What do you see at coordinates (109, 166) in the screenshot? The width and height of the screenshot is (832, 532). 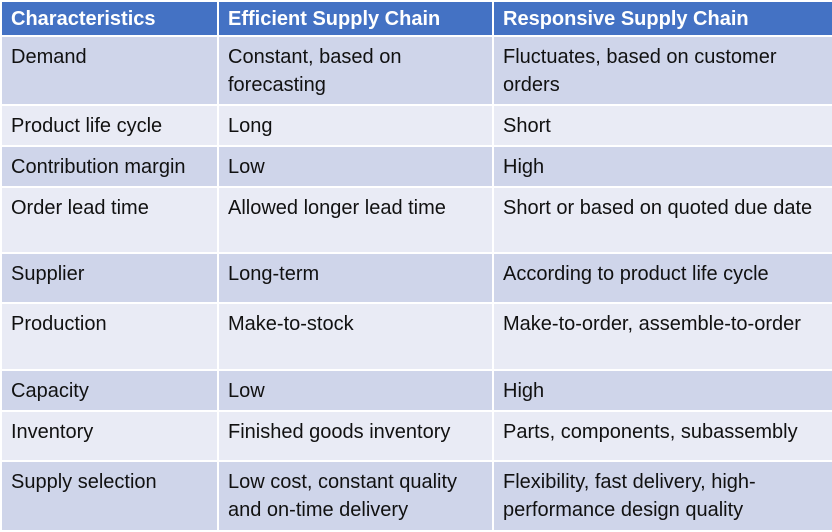 I see `cell-characteristic: Contribution margin` at bounding box center [109, 166].